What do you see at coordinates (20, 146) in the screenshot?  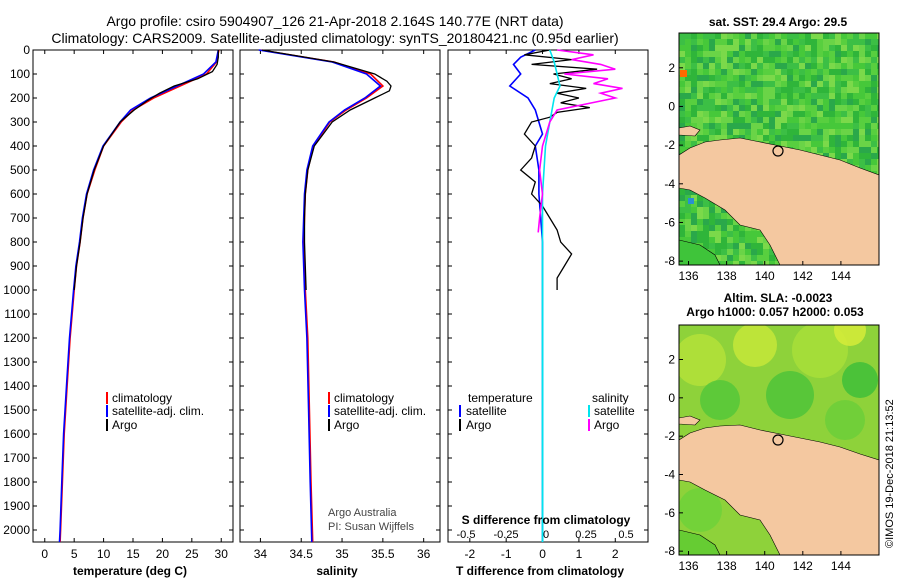 I see `y-tick-label: 400` at bounding box center [20, 146].